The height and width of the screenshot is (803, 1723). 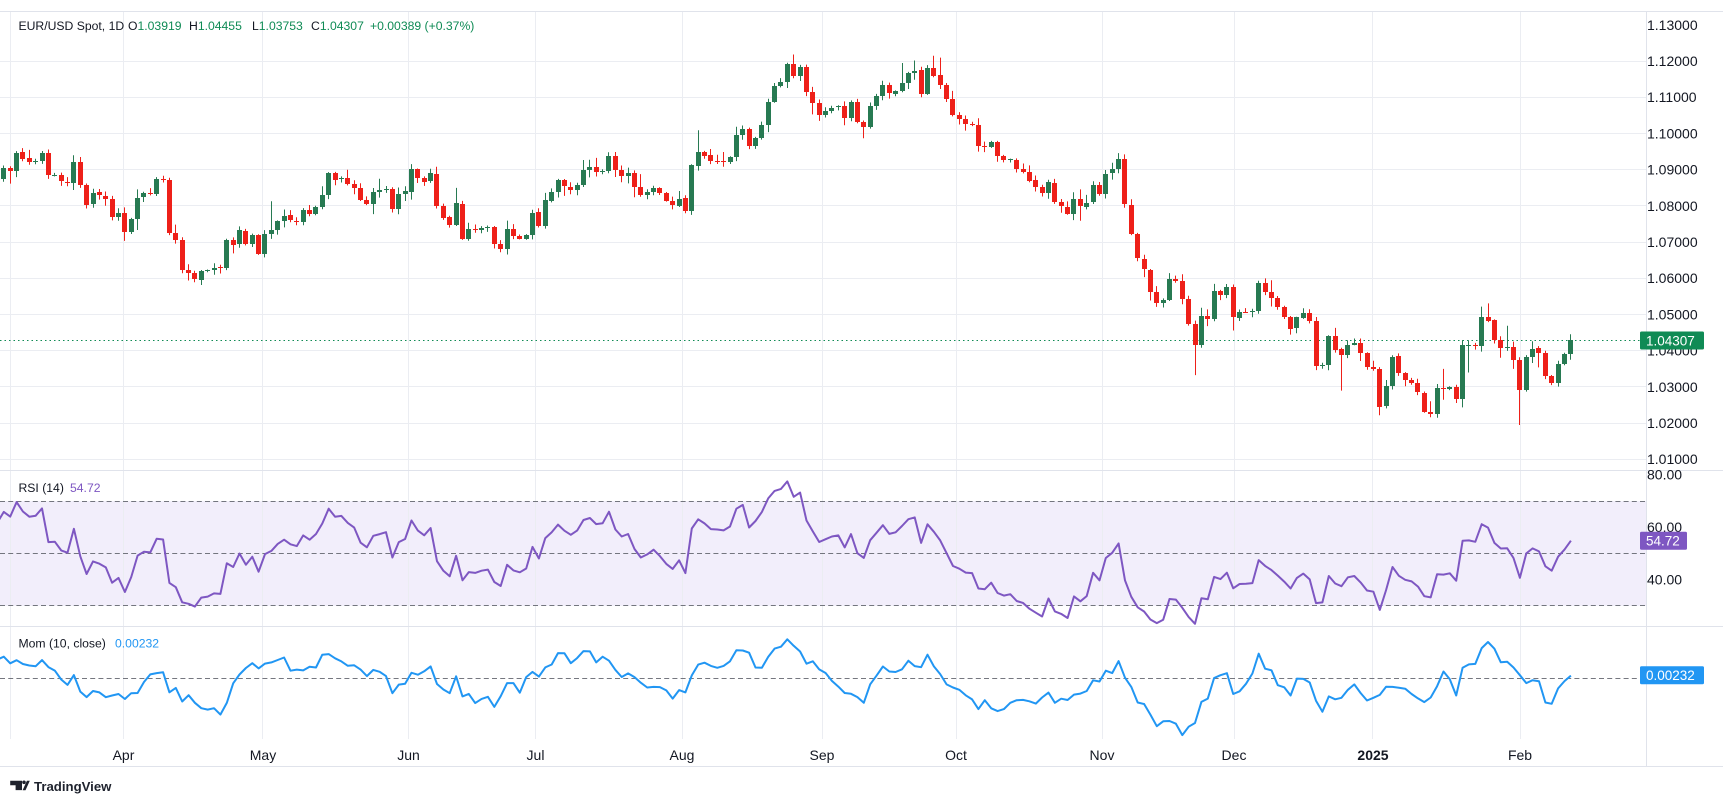 I want to click on svg-text: Aug, so click(x=682, y=755).